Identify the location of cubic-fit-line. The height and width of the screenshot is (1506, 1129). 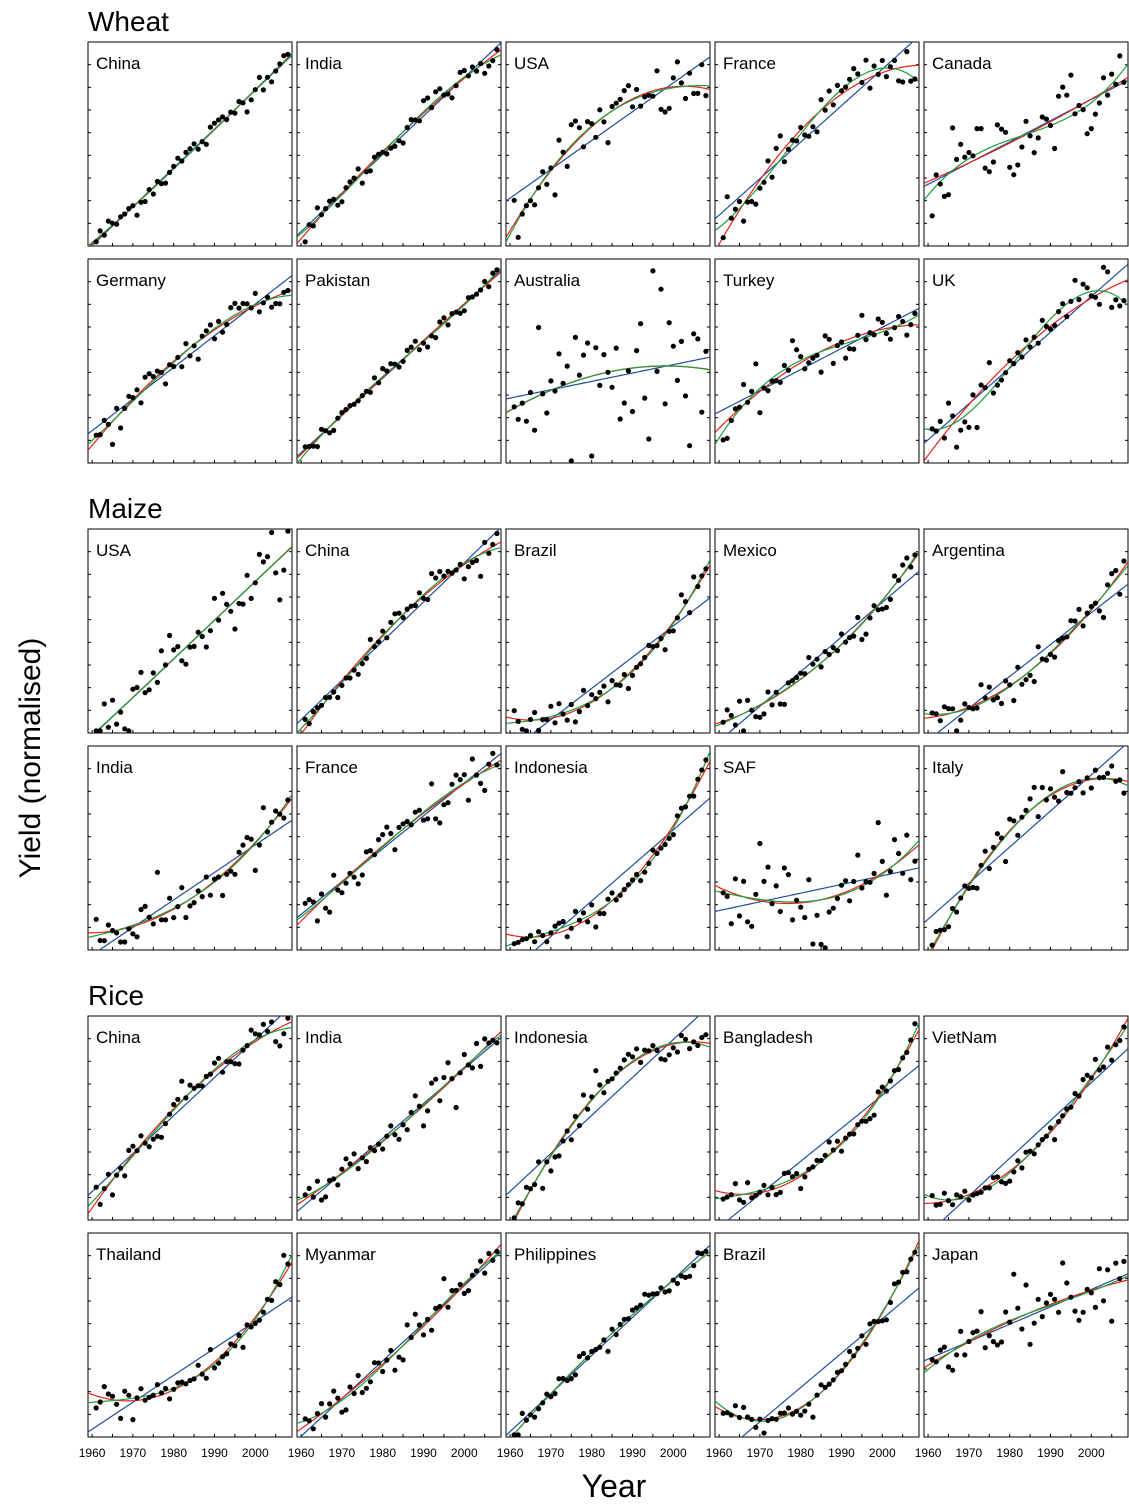
(1026, 360).